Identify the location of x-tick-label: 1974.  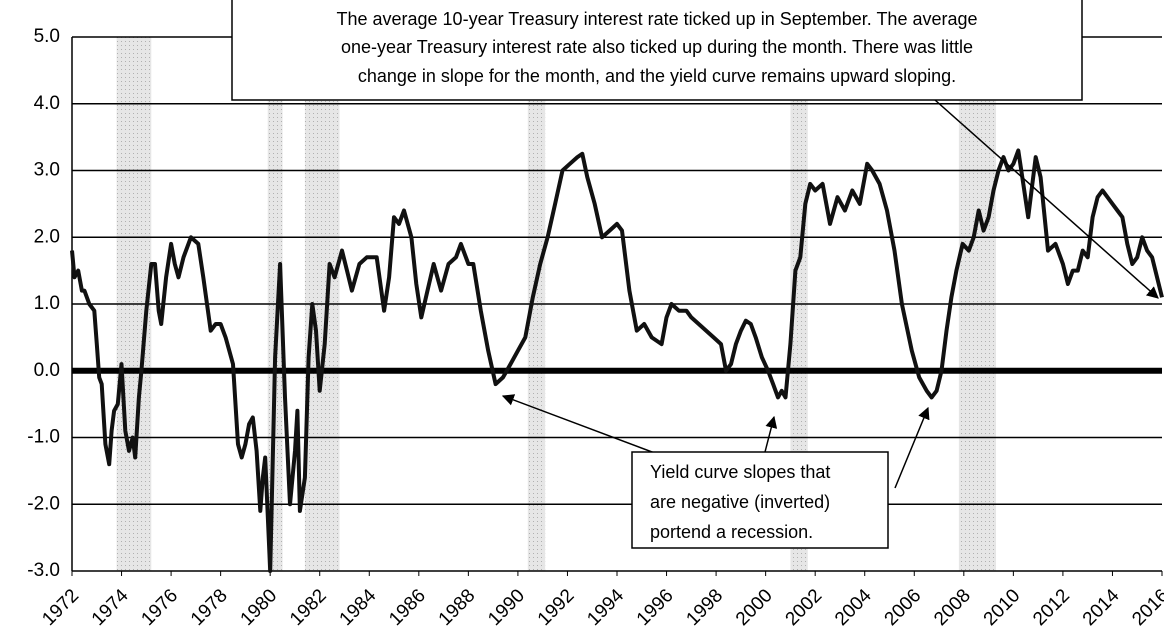
(110, 607).